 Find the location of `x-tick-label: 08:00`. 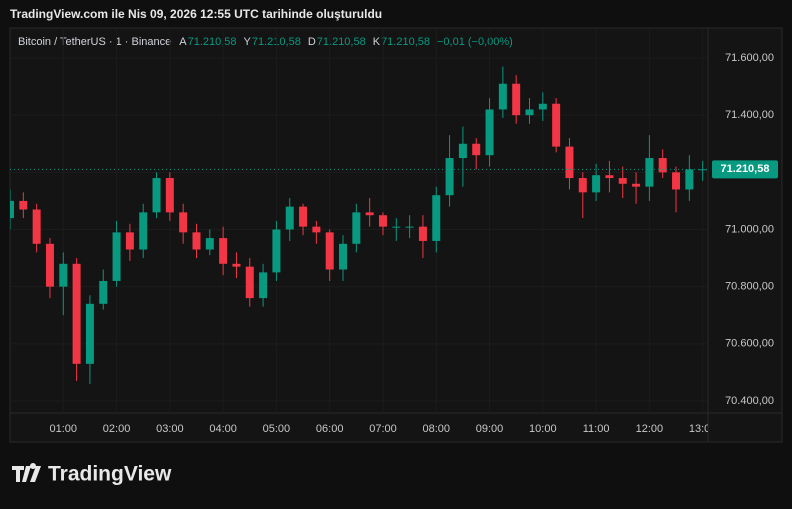

x-tick-label: 08:00 is located at coordinates (436, 429).